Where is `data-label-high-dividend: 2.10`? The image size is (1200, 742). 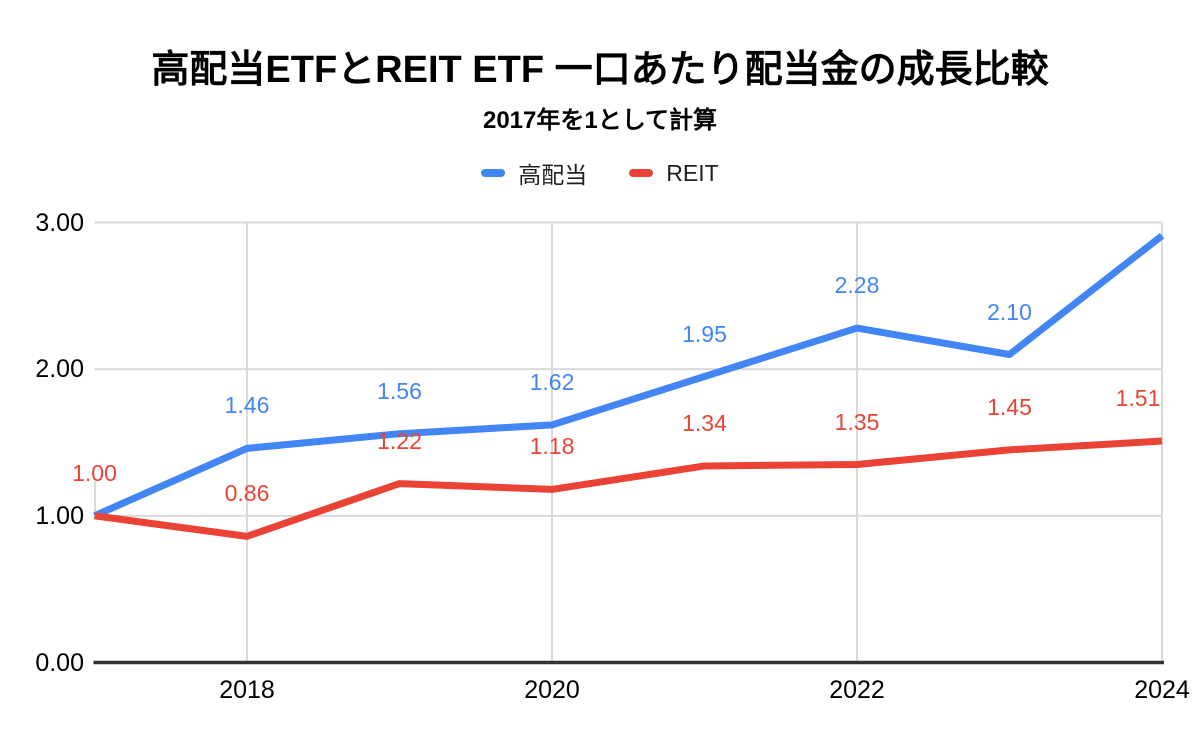
data-label-high-dividend: 2.10 is located at coordinates (1009, 311).